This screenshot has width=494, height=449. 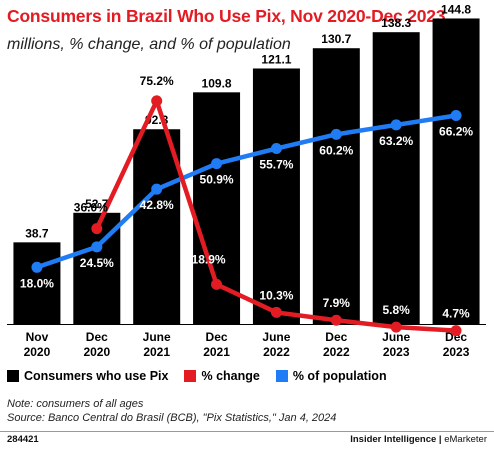 What do you see at coordinates (23, 439) in the screenshot?
I see `chart-id: 284421` at bounding box center [23, 439].